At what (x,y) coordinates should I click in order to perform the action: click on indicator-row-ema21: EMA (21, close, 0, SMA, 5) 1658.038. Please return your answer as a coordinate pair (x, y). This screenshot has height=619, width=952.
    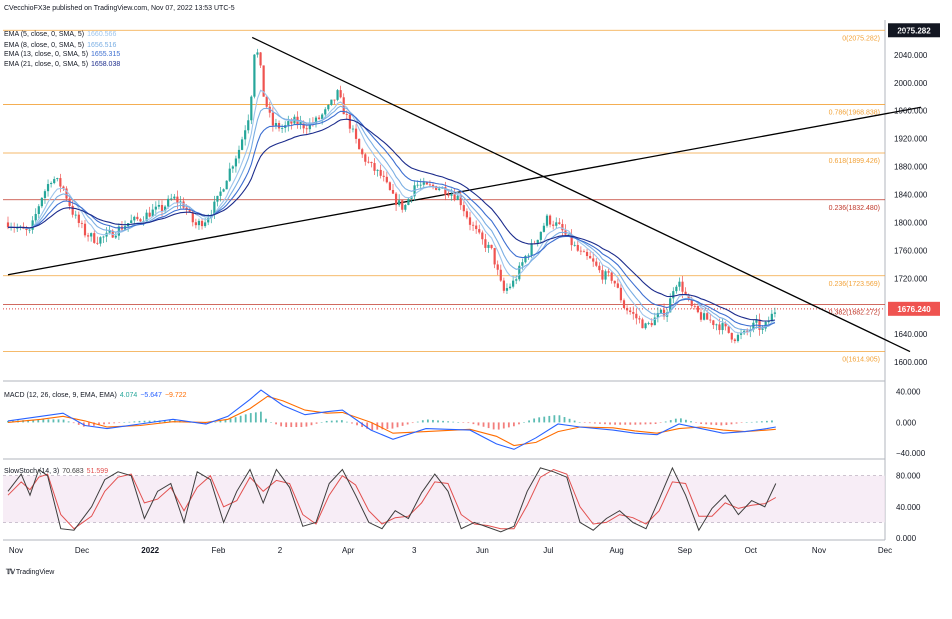
    Looking at the image, I should click on (62, 64).